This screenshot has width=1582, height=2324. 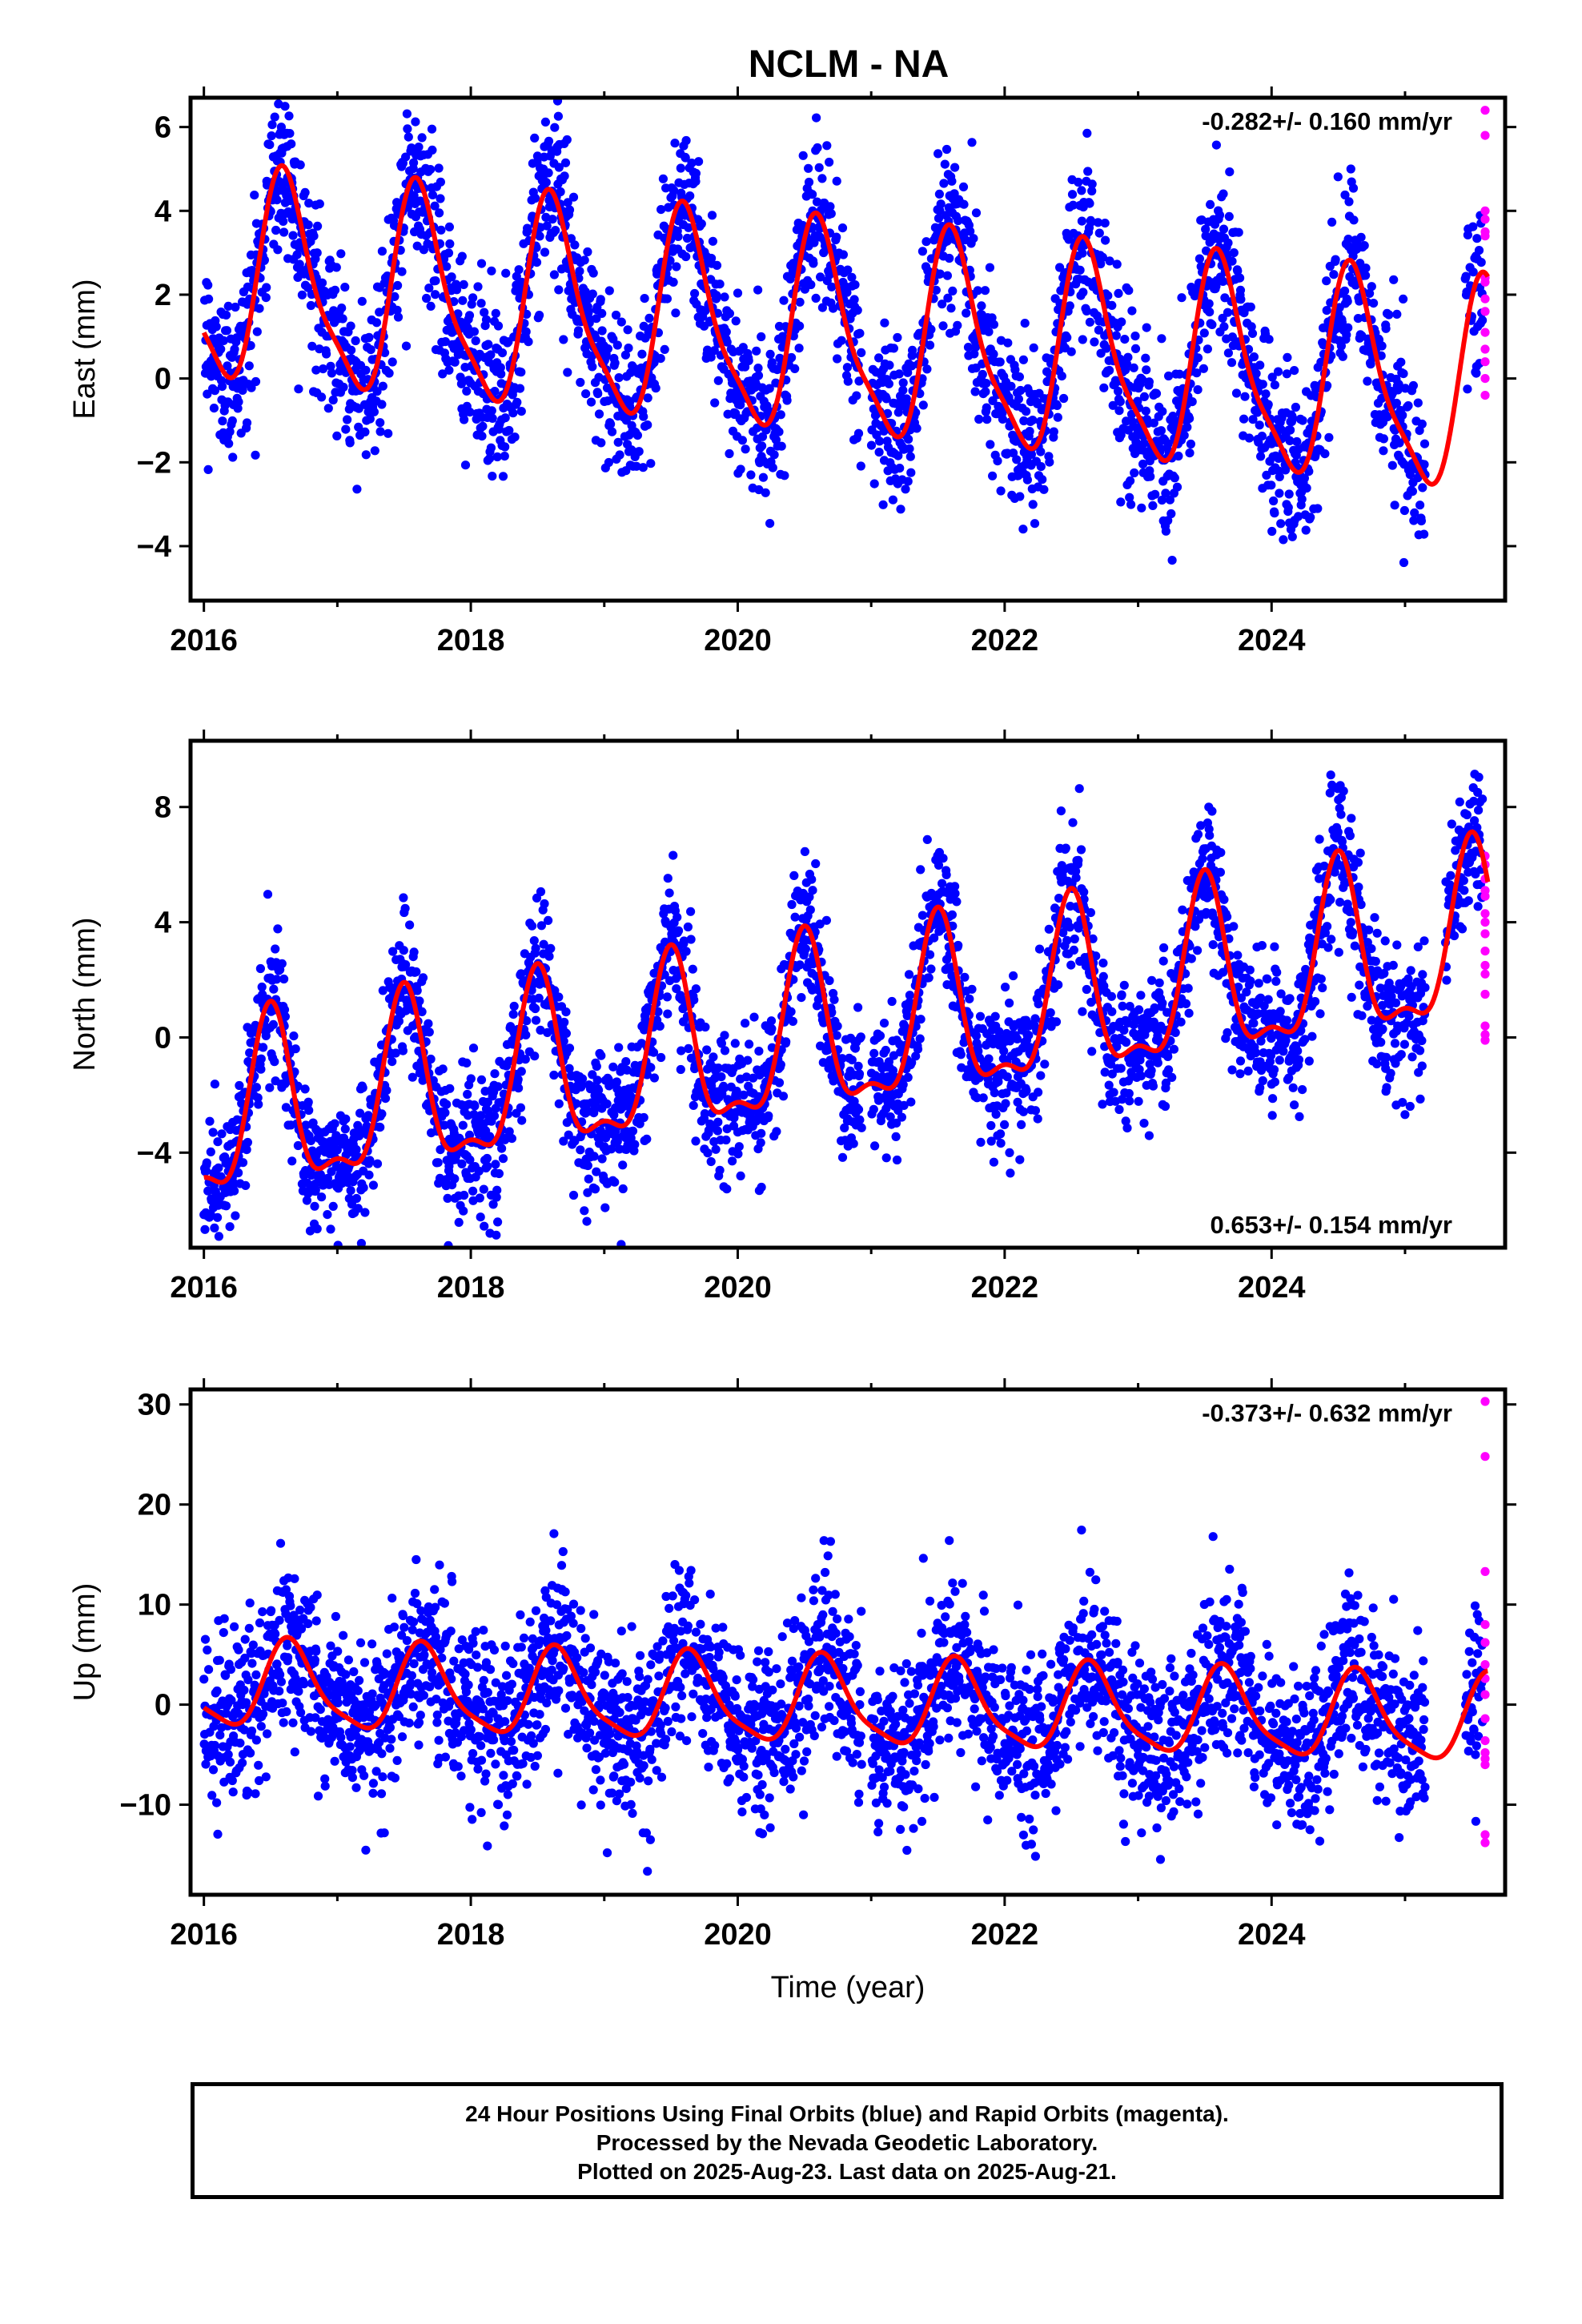 What do you see at coordinates (1485, 219) in the screenshot?
I see `rapid-point` at bounding box center [1485, 219].